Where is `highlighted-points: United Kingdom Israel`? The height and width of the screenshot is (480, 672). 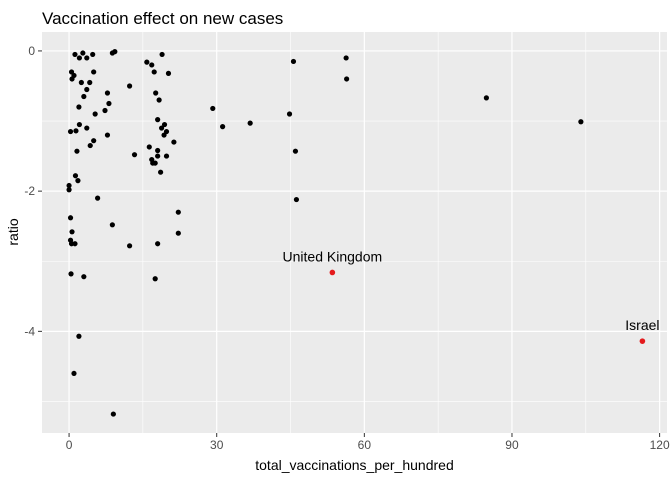 highlighted-points: United Kingdom Israel is located at coordinates (471, 296).